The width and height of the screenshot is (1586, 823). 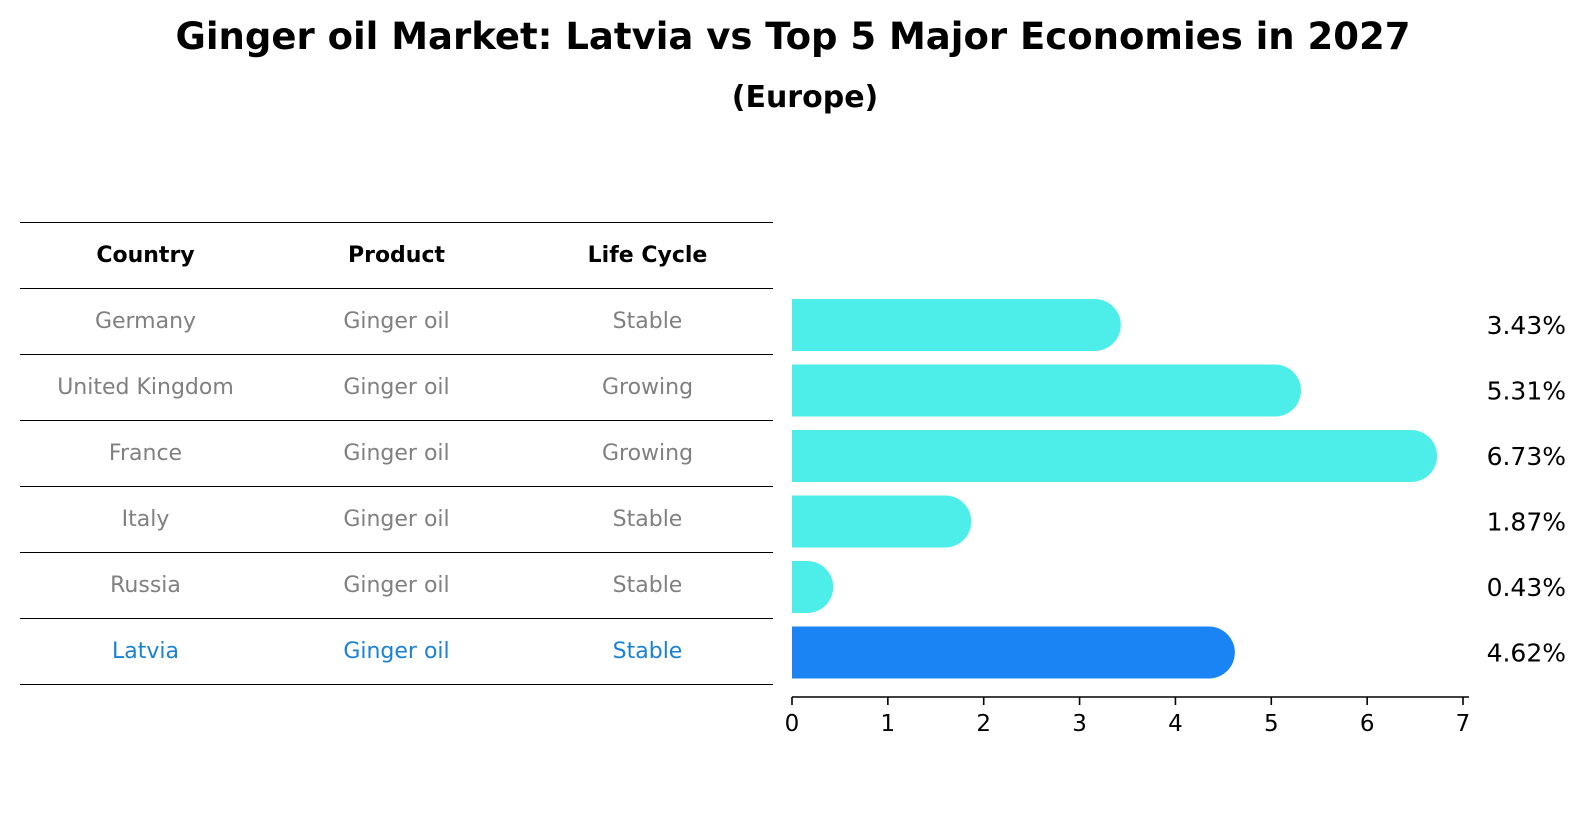 What do you see at coordinates (1079, 724) in the screenshot?
I see `x-tick-label: 3` at bounding box center [1079, 724].